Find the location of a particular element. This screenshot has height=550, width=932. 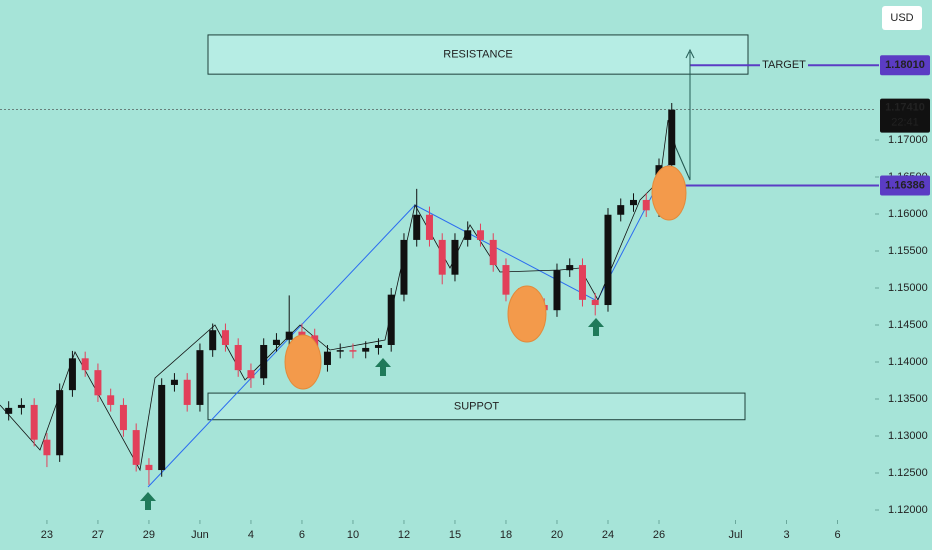

support-label: SUPPOT is located at coordinates (477, 406).